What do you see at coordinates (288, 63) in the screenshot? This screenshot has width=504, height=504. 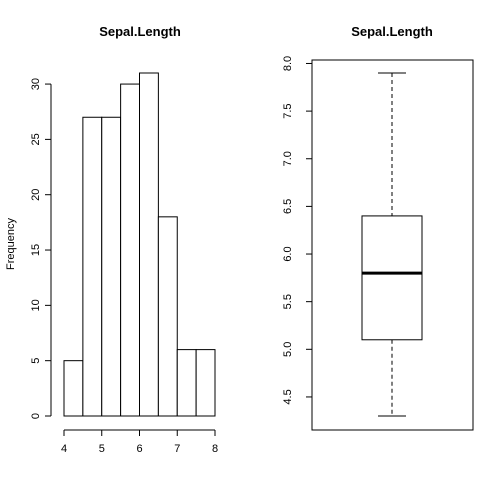 I see `boxplot-y-tick-label: 8.0` at bounding box center [288, 63].